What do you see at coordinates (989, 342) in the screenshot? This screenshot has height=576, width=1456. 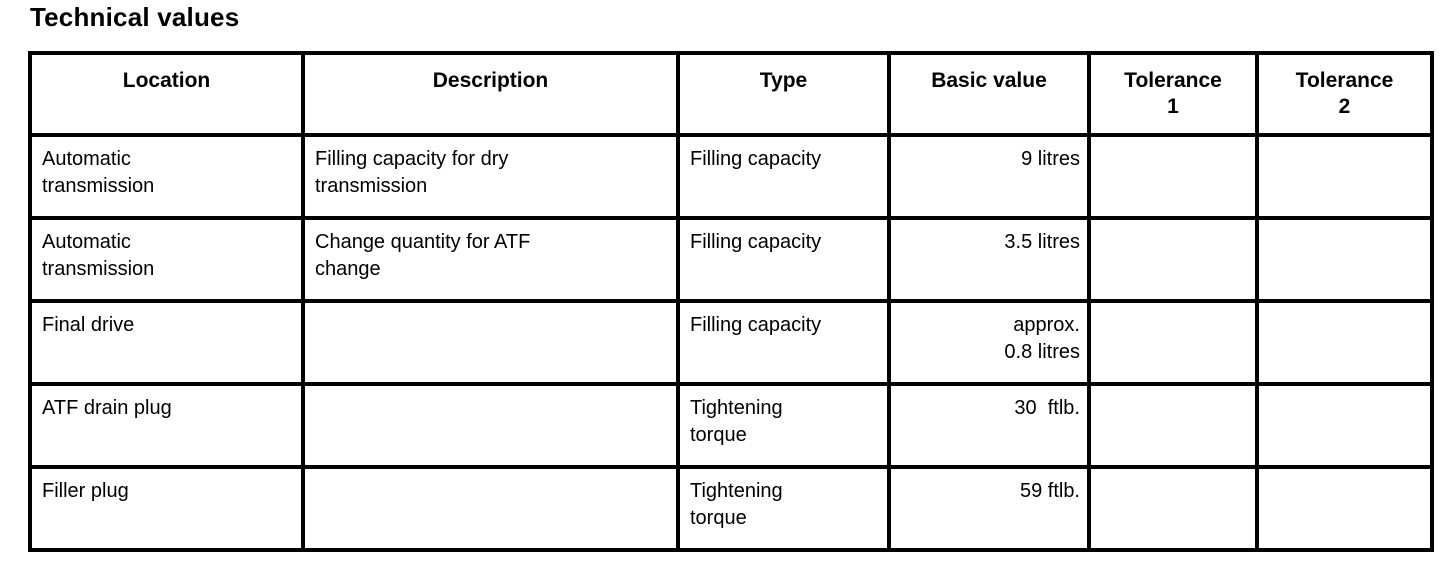 I see `cell-basic-value: approx. 0.8 litres` at bounding box center [989, 342].